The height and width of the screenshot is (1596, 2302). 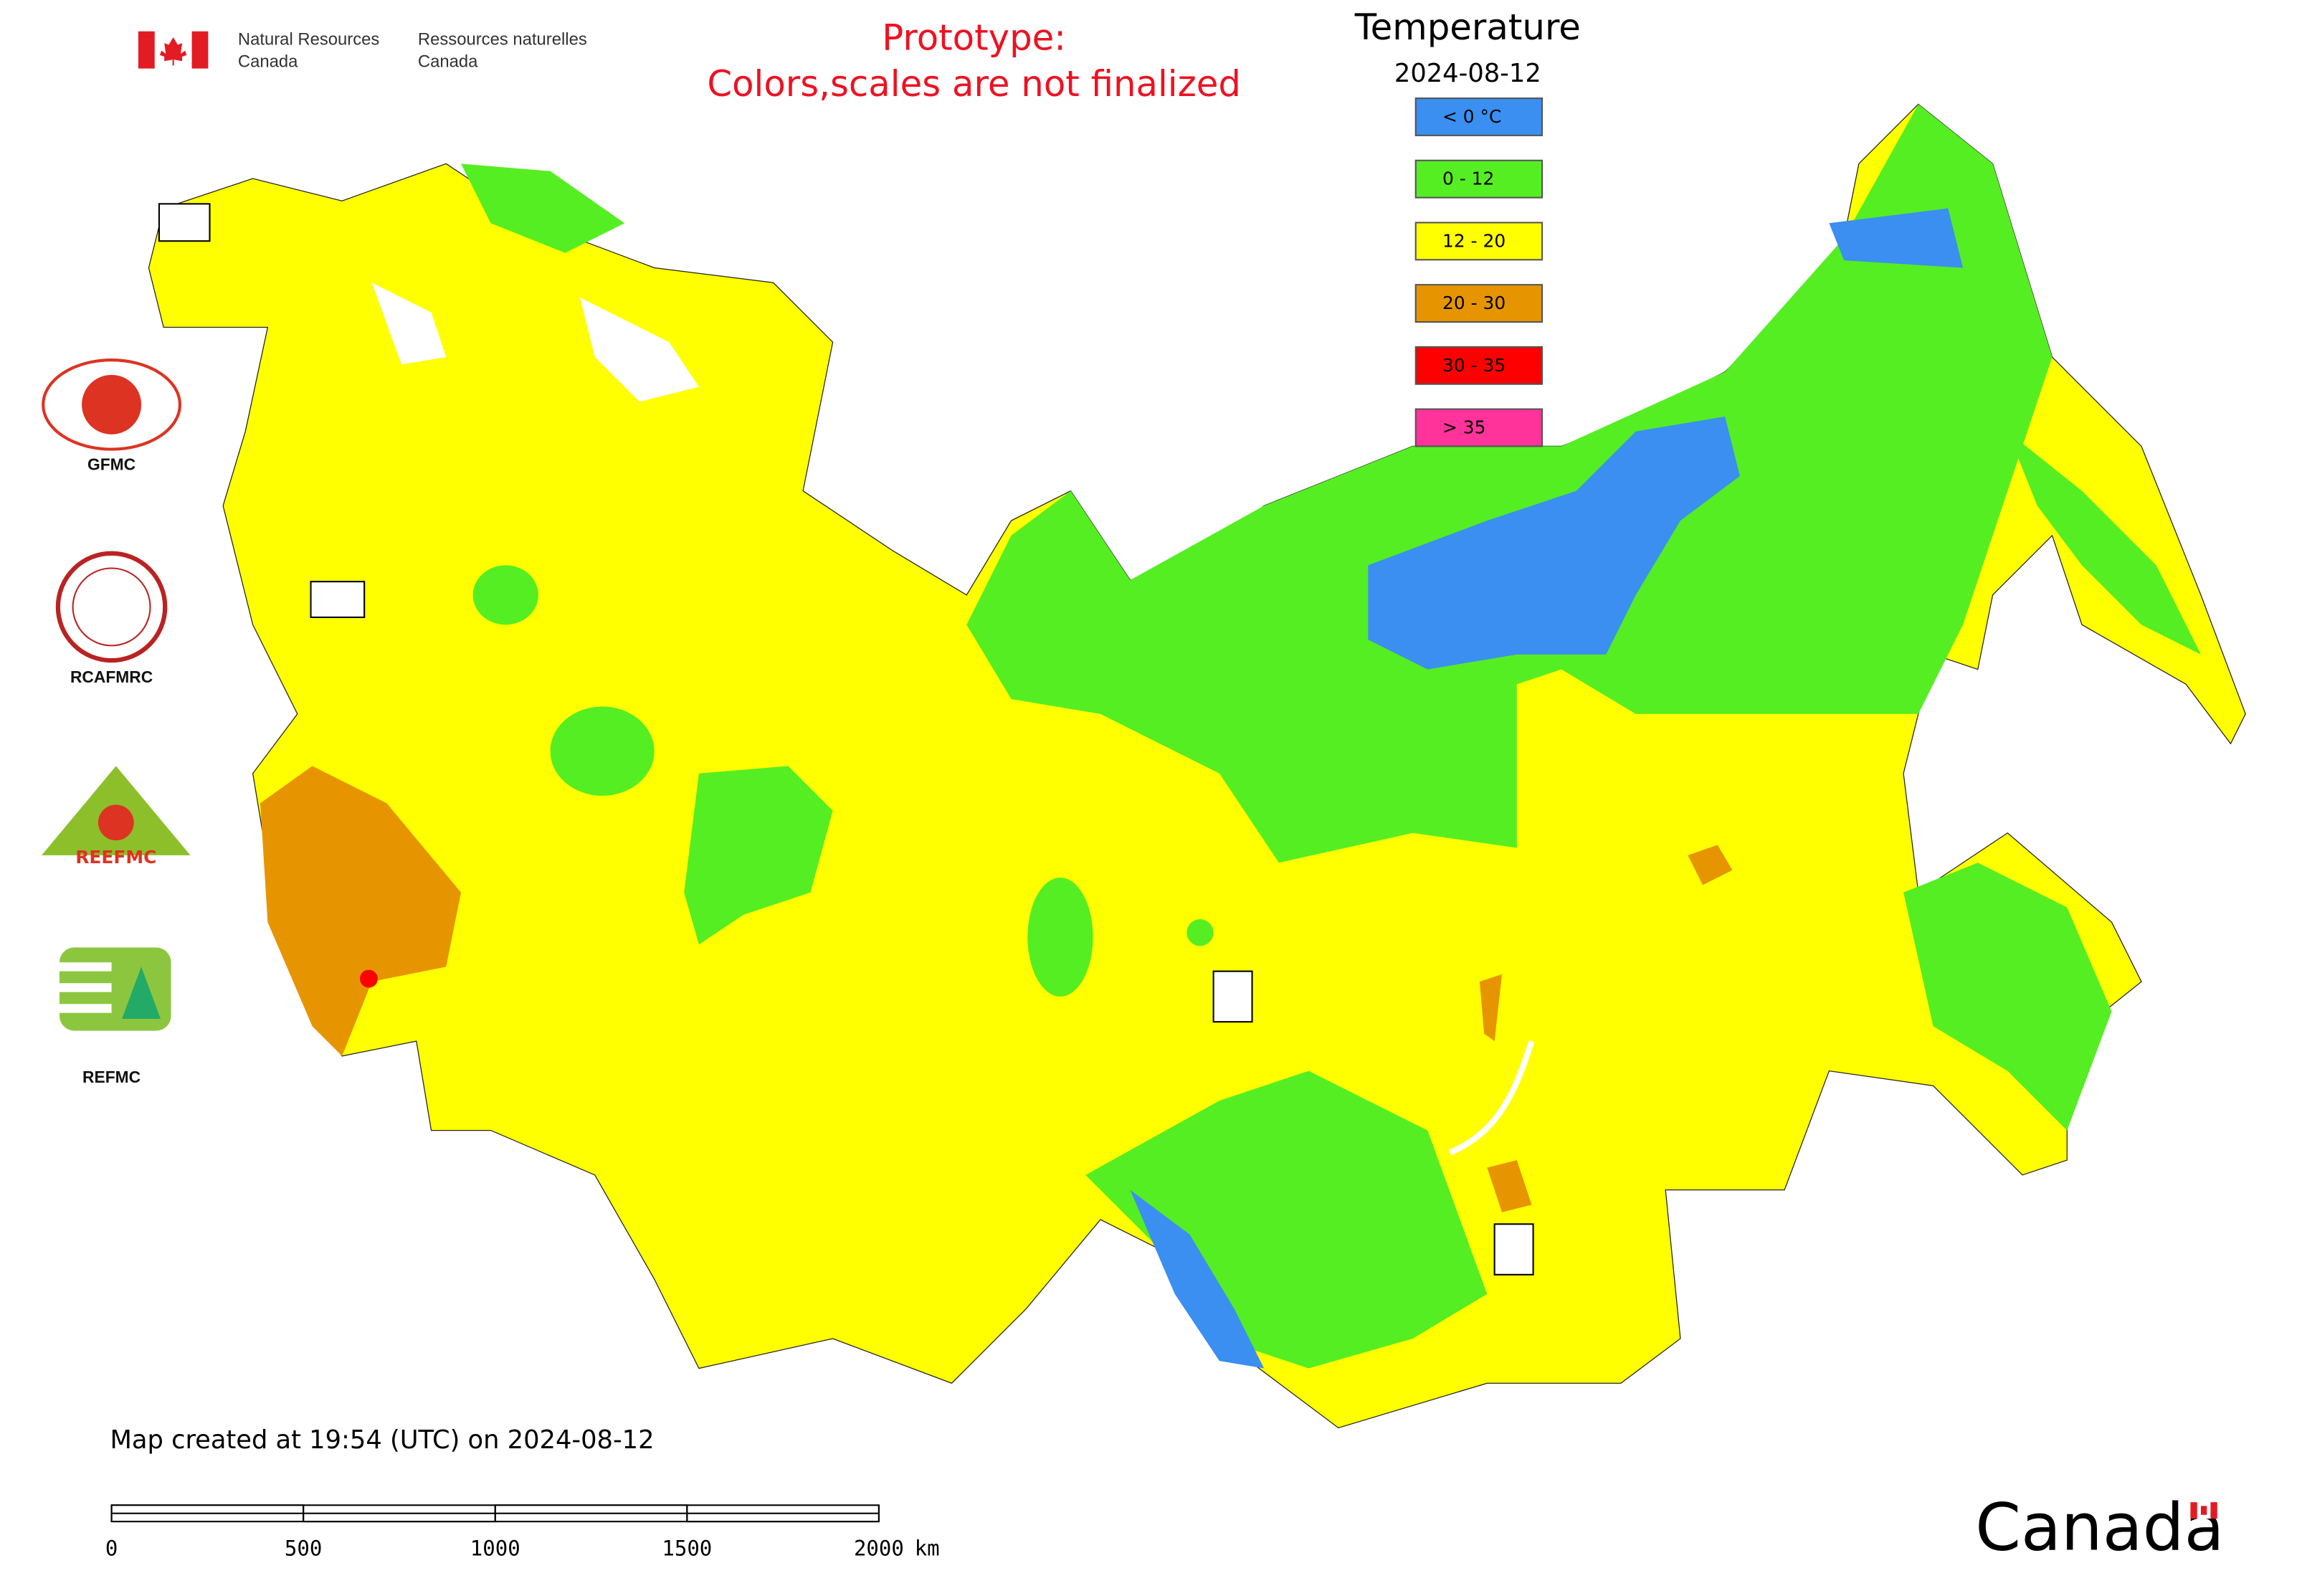 What do you see at coordinates (503, 39) in the screenshot?
I see `department-fr: Ressources naturelles` at bounding box center [503, 39].